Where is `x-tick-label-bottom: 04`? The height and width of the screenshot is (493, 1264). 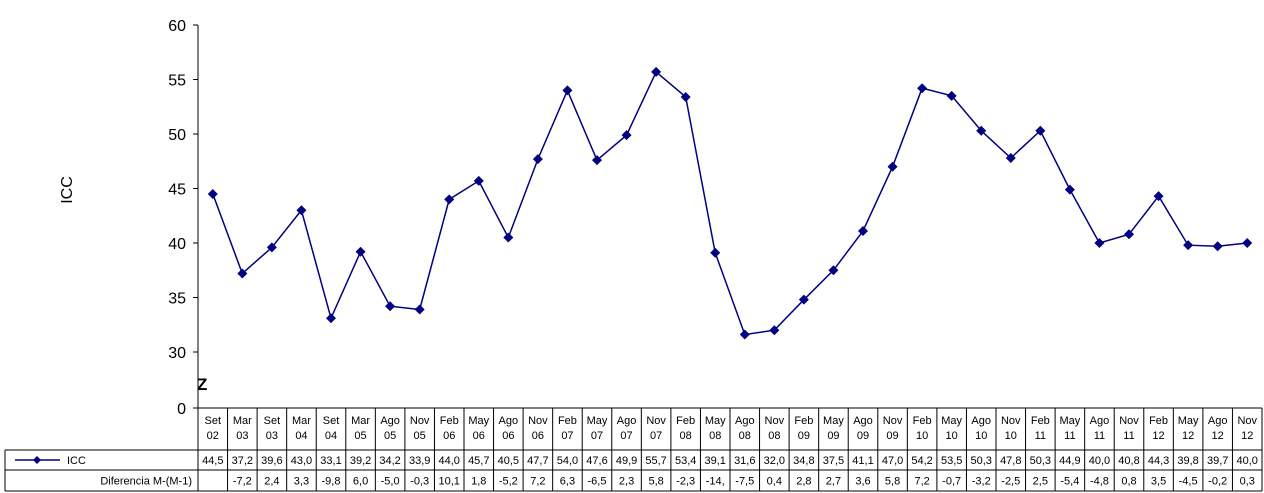 x-tick-label-bottom: 04 is located at coordinates (301, 436).